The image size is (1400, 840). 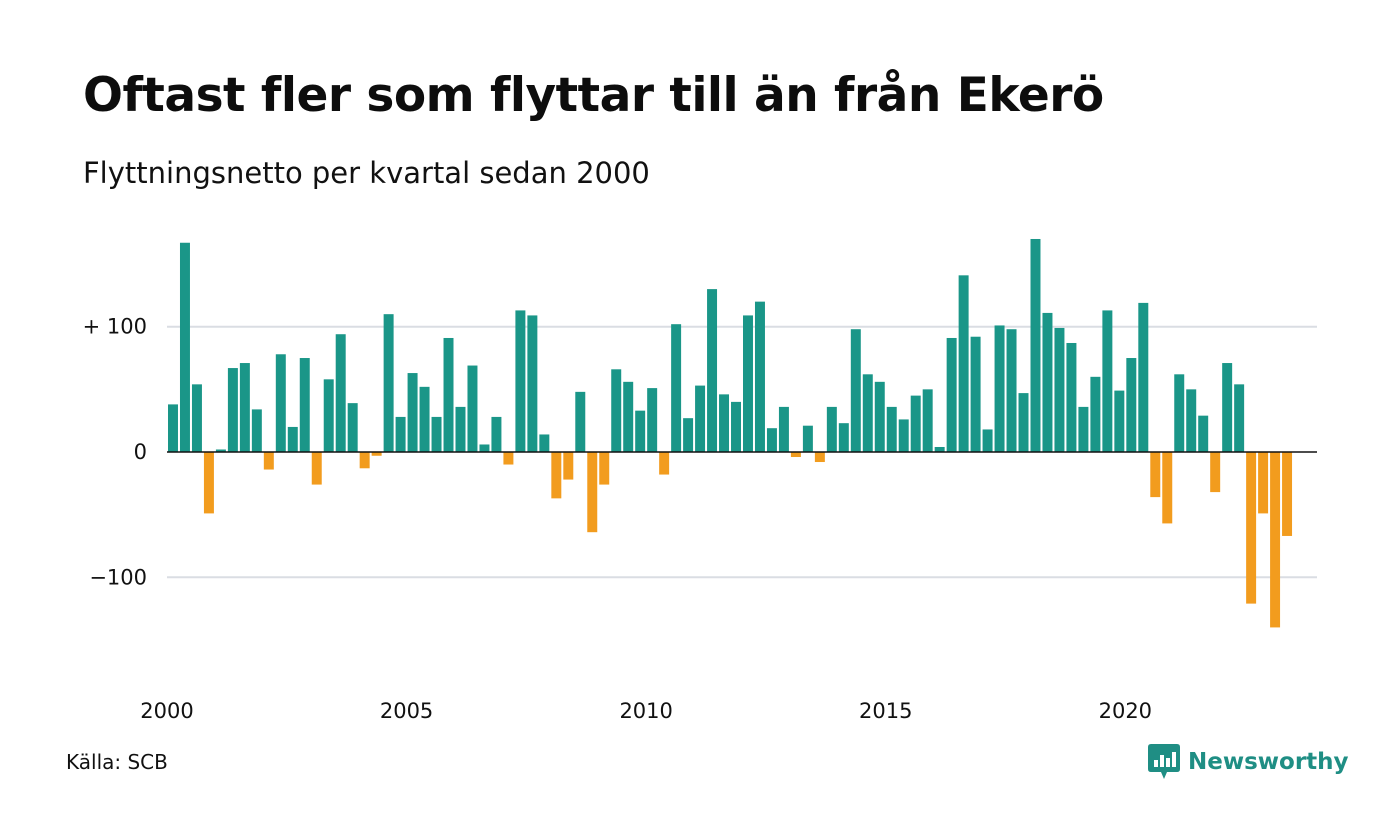 I want to click on y-tick-label: + 100, so click(x=115, y=327).